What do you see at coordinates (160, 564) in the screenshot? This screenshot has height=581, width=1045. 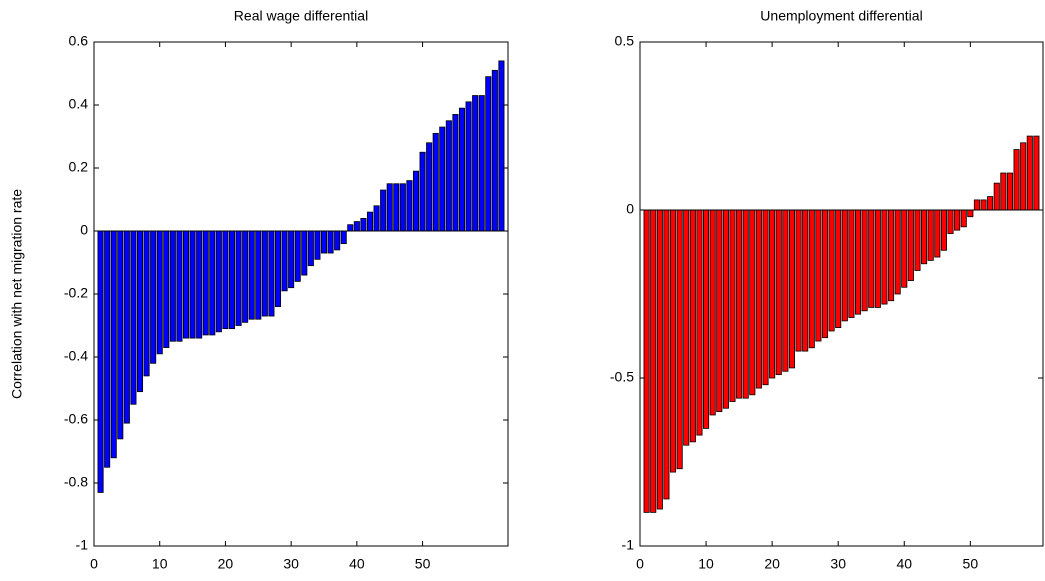 I see `x-tick-label: 10` at bounding box center [160, 564].